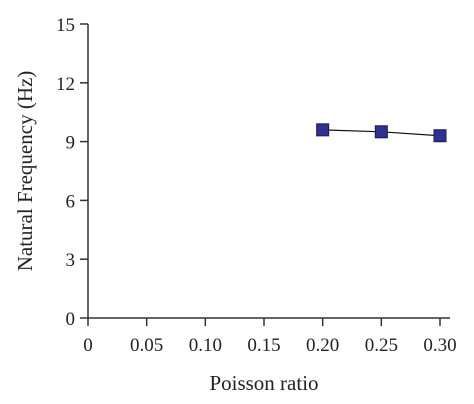 The width and height of the screenshot is (474, 404). What do you see at coordinates (65, 84) in the screenshot?
I see `y-tick-label: 12` at bounding box center [65, 84].